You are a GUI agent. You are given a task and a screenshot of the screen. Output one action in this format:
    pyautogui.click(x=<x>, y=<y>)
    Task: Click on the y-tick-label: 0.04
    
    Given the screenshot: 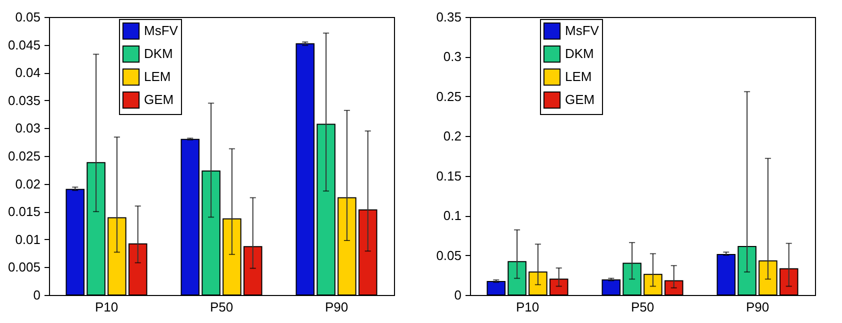 What is the action you would take?
    pyautogui.click(x=27, y=72)
    